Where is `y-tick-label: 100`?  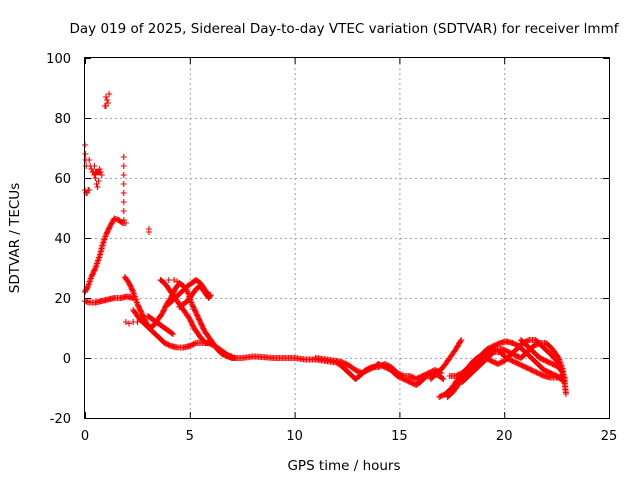
y-tick-label: 100 is located at coordinates (58, 59).